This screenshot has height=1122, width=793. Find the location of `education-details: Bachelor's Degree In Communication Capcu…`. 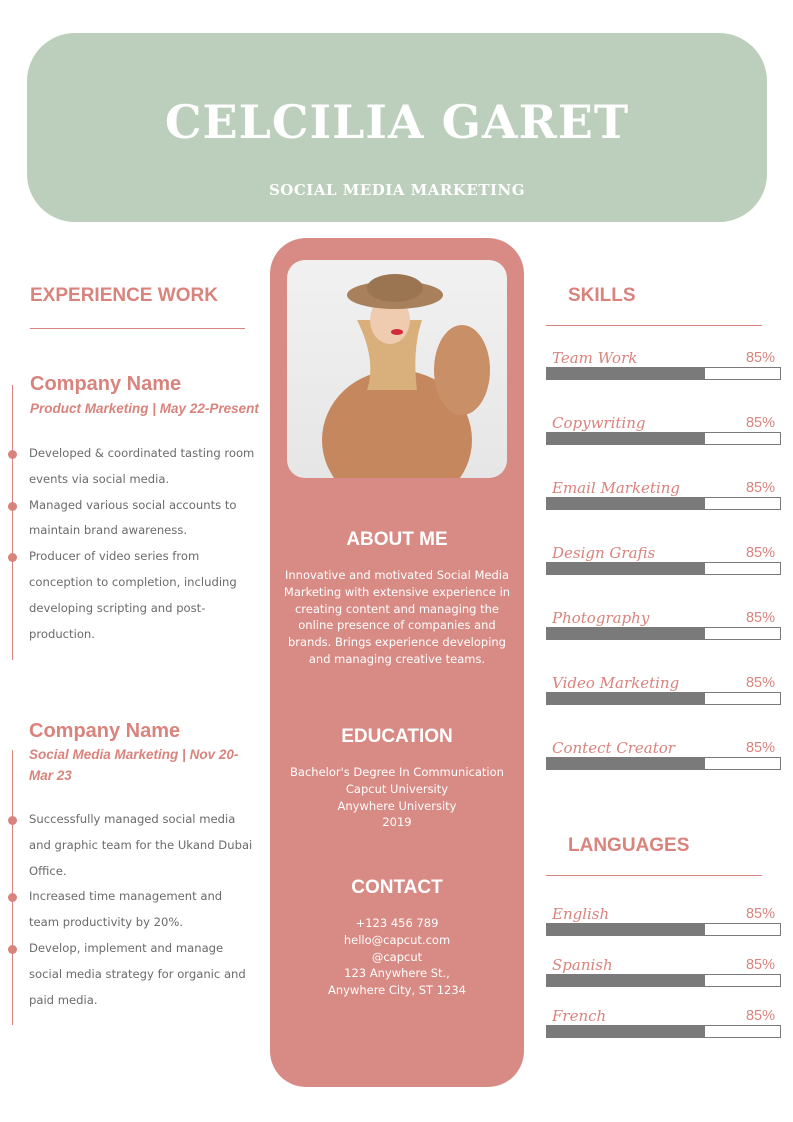

education-details: Bachelor's Degree In Communication Capcu… is located at coordinates (397, 797).